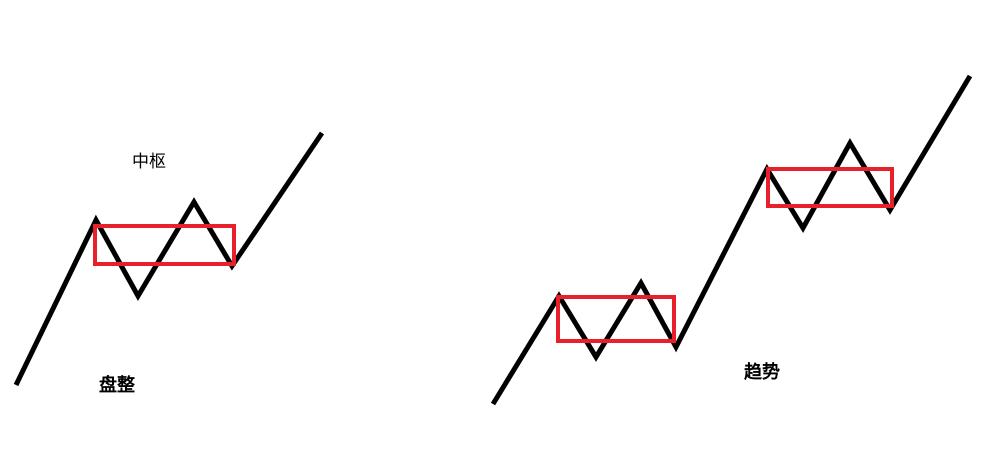 This screenshot has height=452, width=993. What do you see at coordinates (616, 319) in the screenshot?
I see `trend-pivot-box-lower` at bounding box center [616, 319].